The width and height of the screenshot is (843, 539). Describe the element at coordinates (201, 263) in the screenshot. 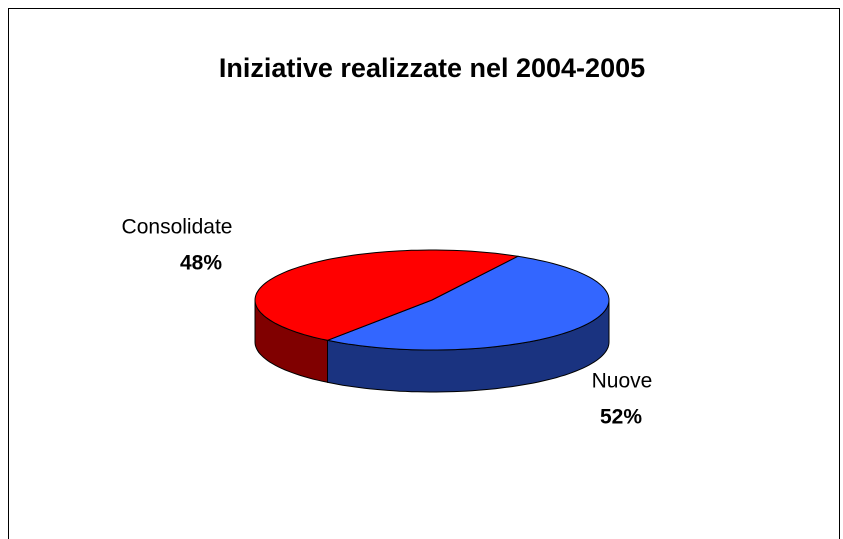

I see `slice-value-label: 48%` at that location.